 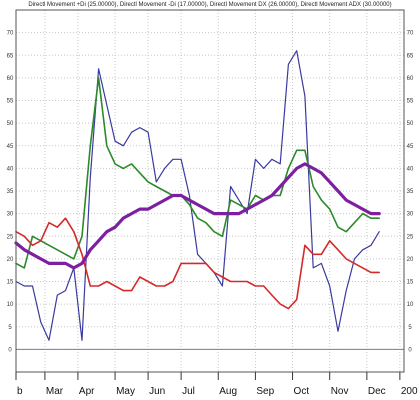 What do you see at coordinates (20, 391) in the screenshot?
I see `x-tick-label: b` at bounding box center [20, 391].